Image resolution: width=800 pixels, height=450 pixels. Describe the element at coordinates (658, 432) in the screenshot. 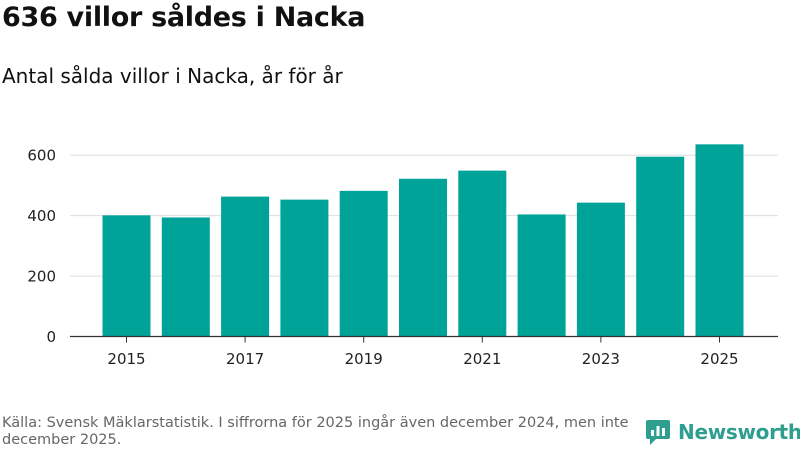

I see `newsworthy-logo-icon` at that location.